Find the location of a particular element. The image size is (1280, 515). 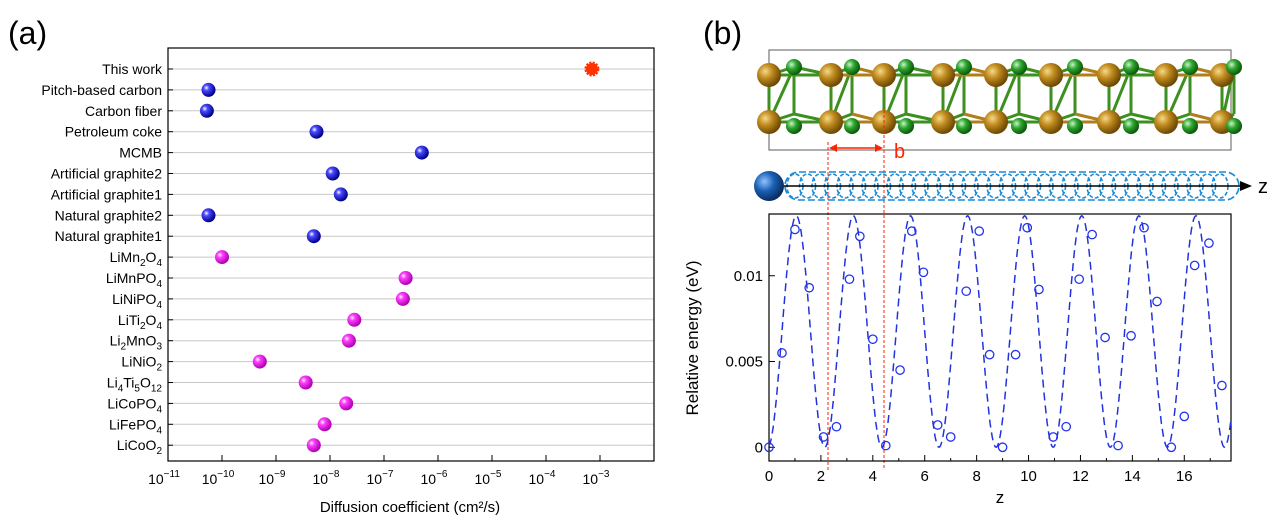

x-tick-label: 10⁻³ is located at coordinates (596, 478).